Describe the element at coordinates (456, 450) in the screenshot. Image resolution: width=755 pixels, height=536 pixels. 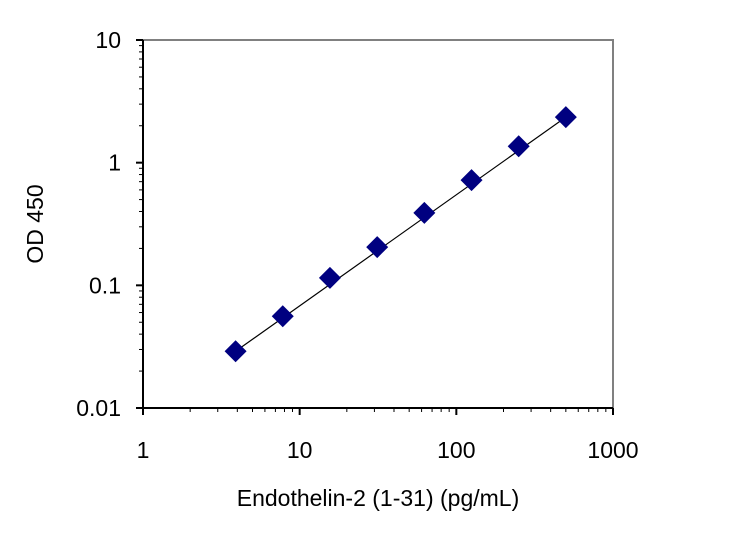
I see `x-tick-label: 100` at that location.